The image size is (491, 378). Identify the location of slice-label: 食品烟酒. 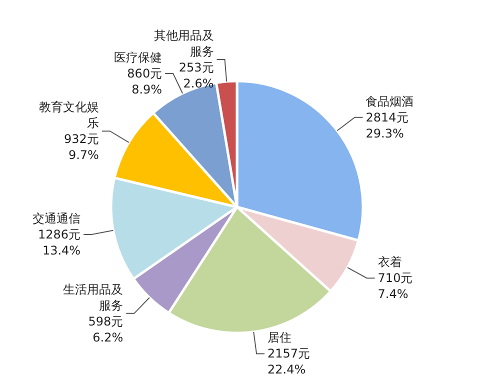
(390, 101).